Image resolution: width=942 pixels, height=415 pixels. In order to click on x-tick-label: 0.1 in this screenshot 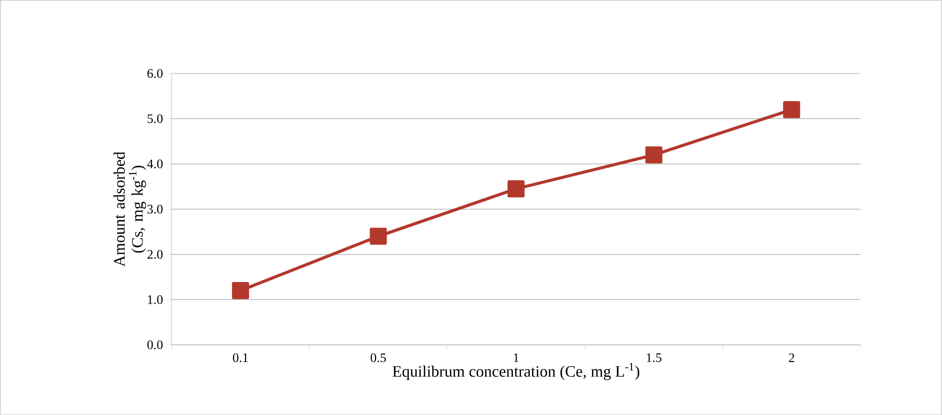, I will do `click(240, 357)`.